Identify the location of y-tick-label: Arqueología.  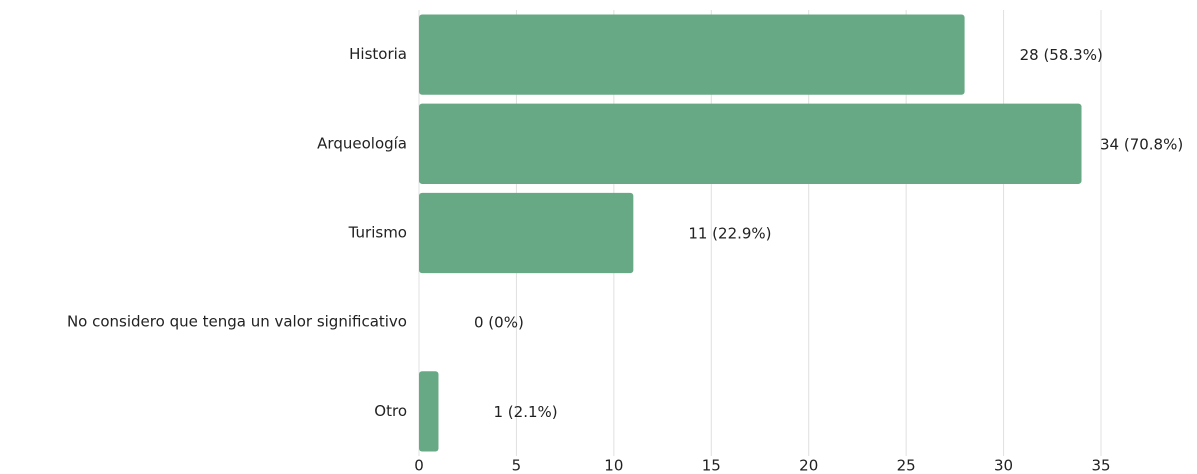
(362, 143).